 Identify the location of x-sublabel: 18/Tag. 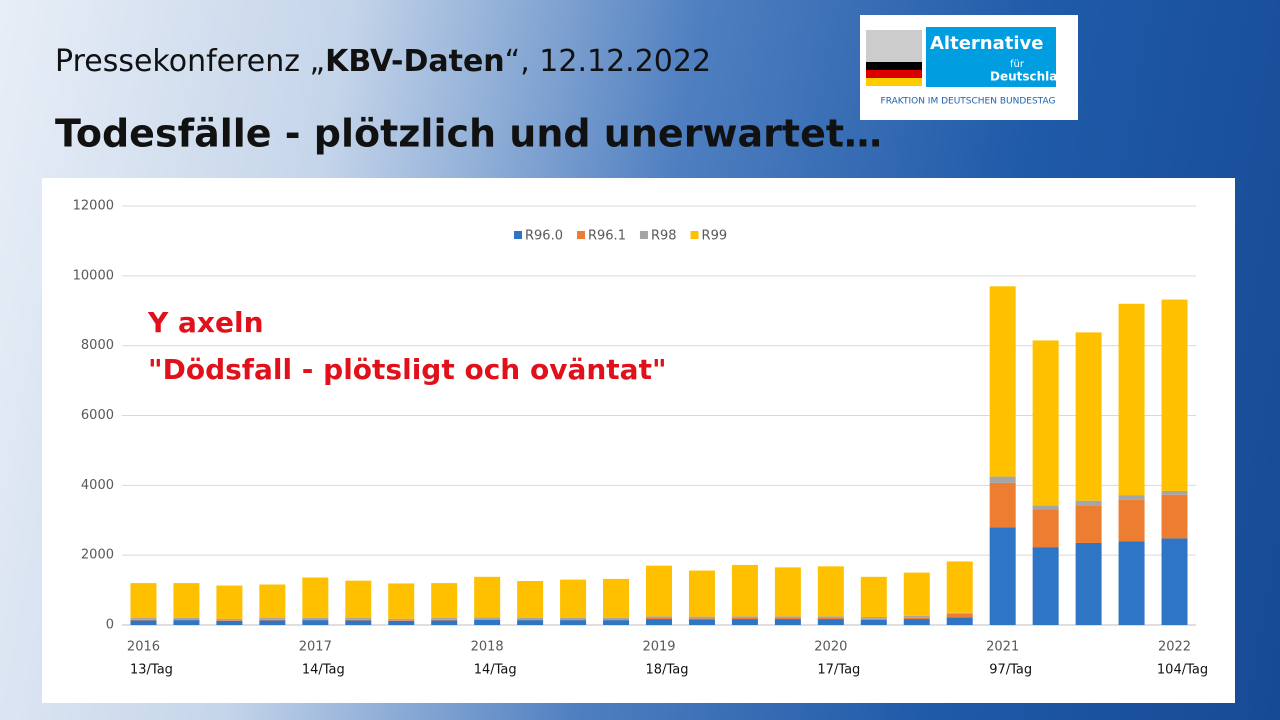
(667, 670).